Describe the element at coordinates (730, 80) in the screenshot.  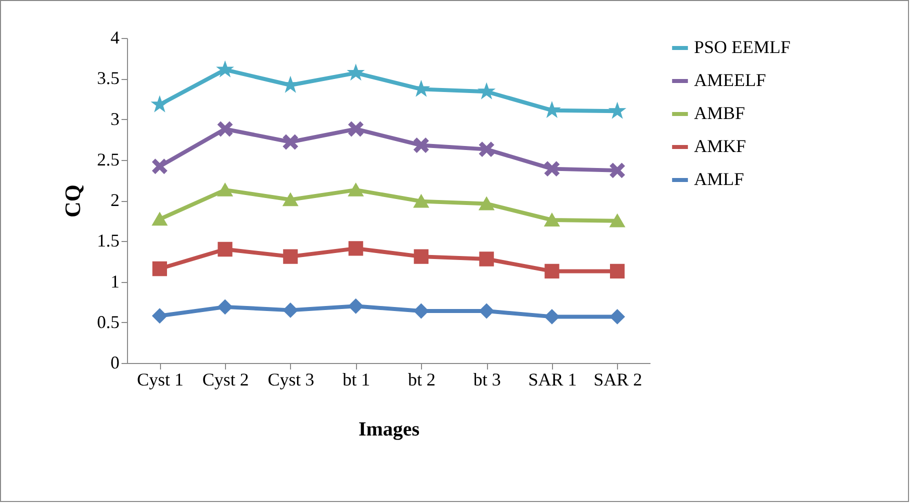
I see `legend-label: AMEELF` at that location.